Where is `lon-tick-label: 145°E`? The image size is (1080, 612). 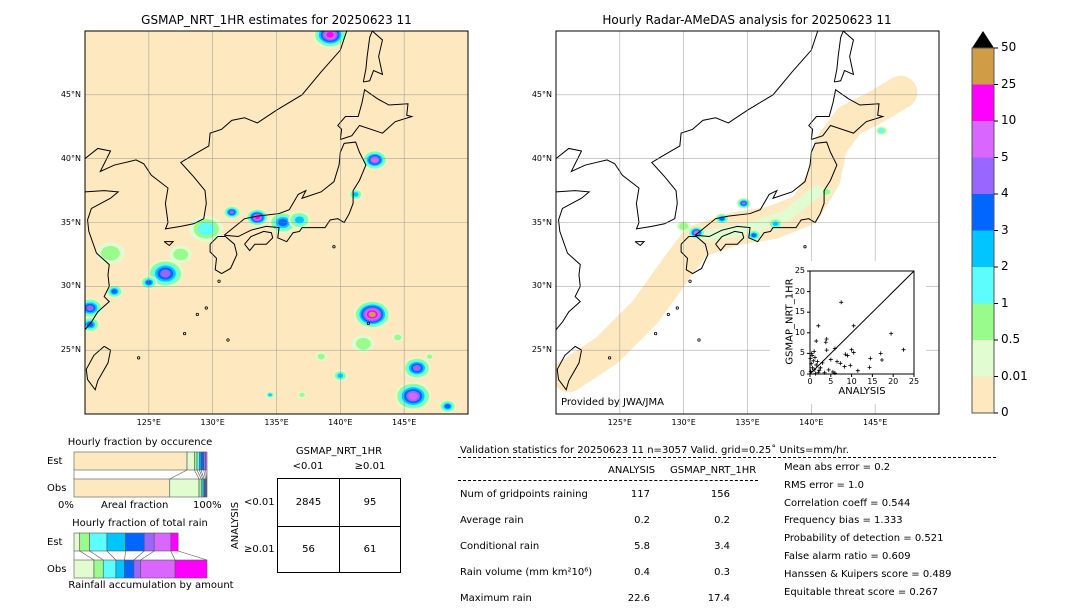 lon-tick-label: 145°E is located at coordinates (875, 422).